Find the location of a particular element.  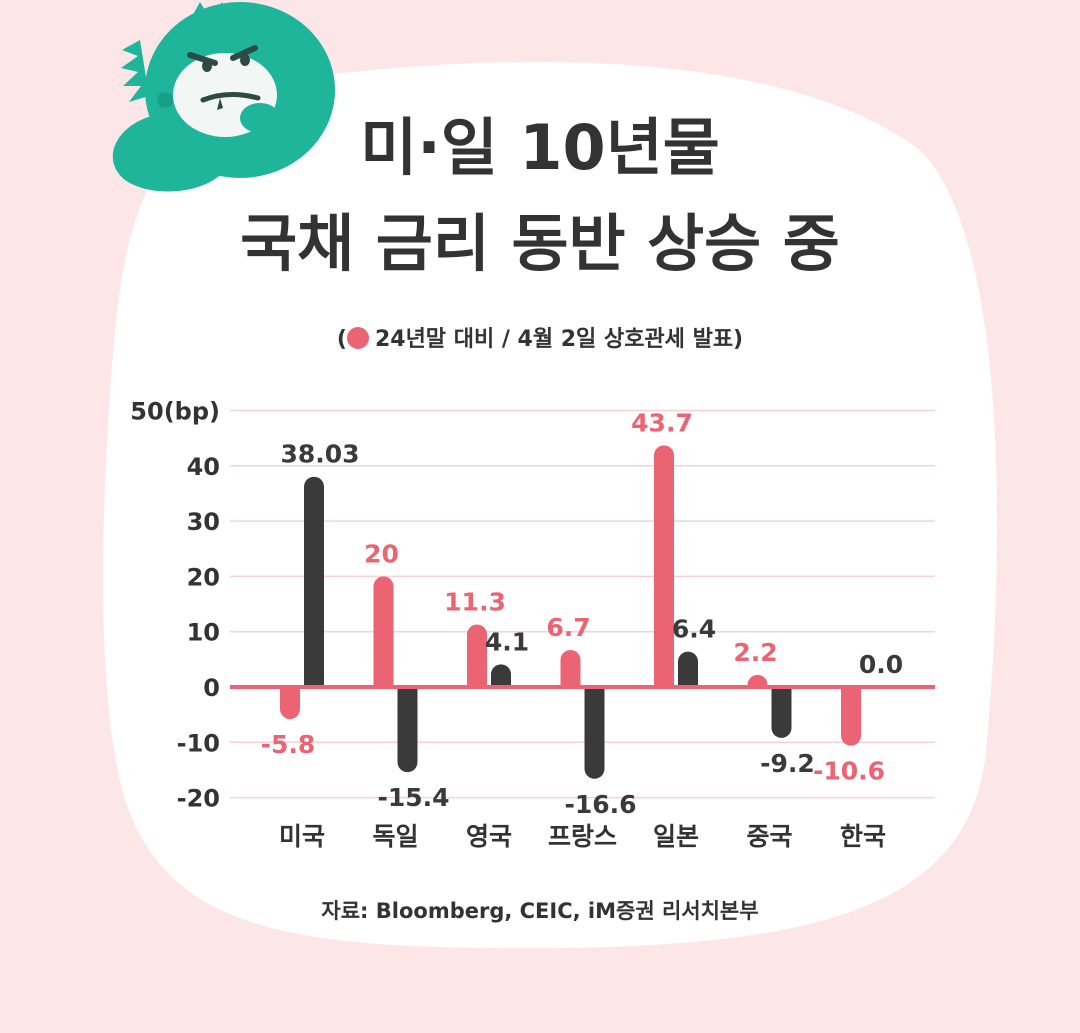

subtitle-open-paren: ( is located at coordinates (341, 339).